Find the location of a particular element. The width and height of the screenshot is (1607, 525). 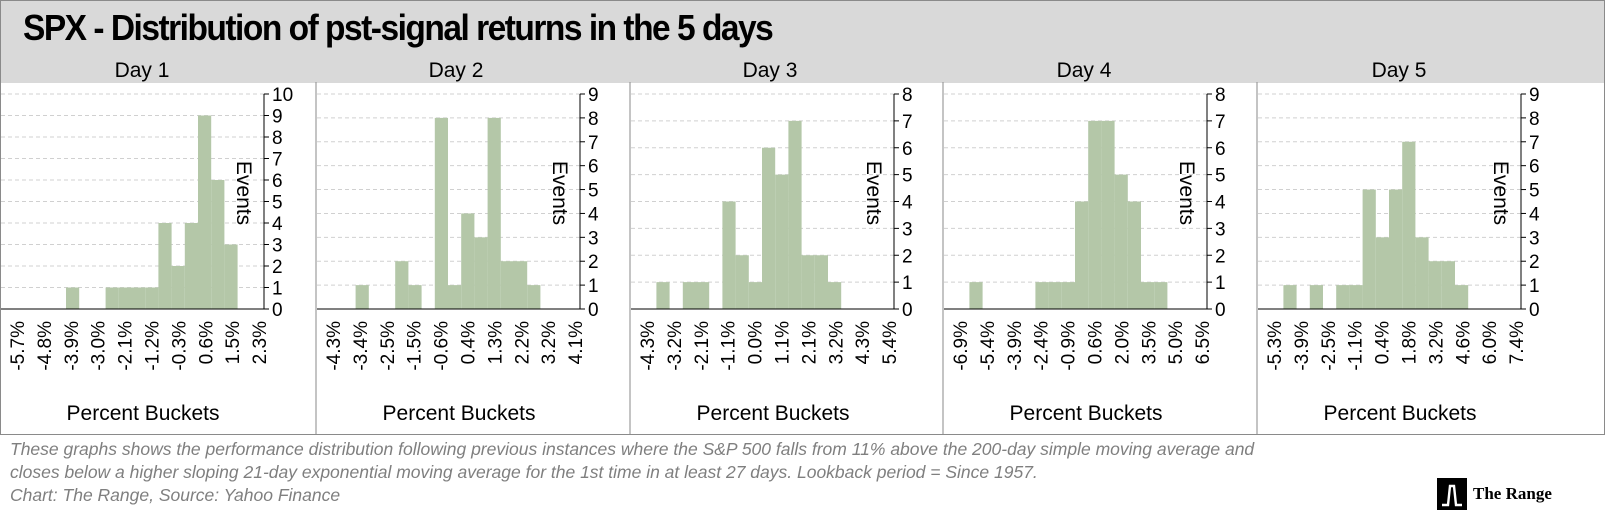

x-tick-label: 1.8% is located at coordinates (1410, 342).